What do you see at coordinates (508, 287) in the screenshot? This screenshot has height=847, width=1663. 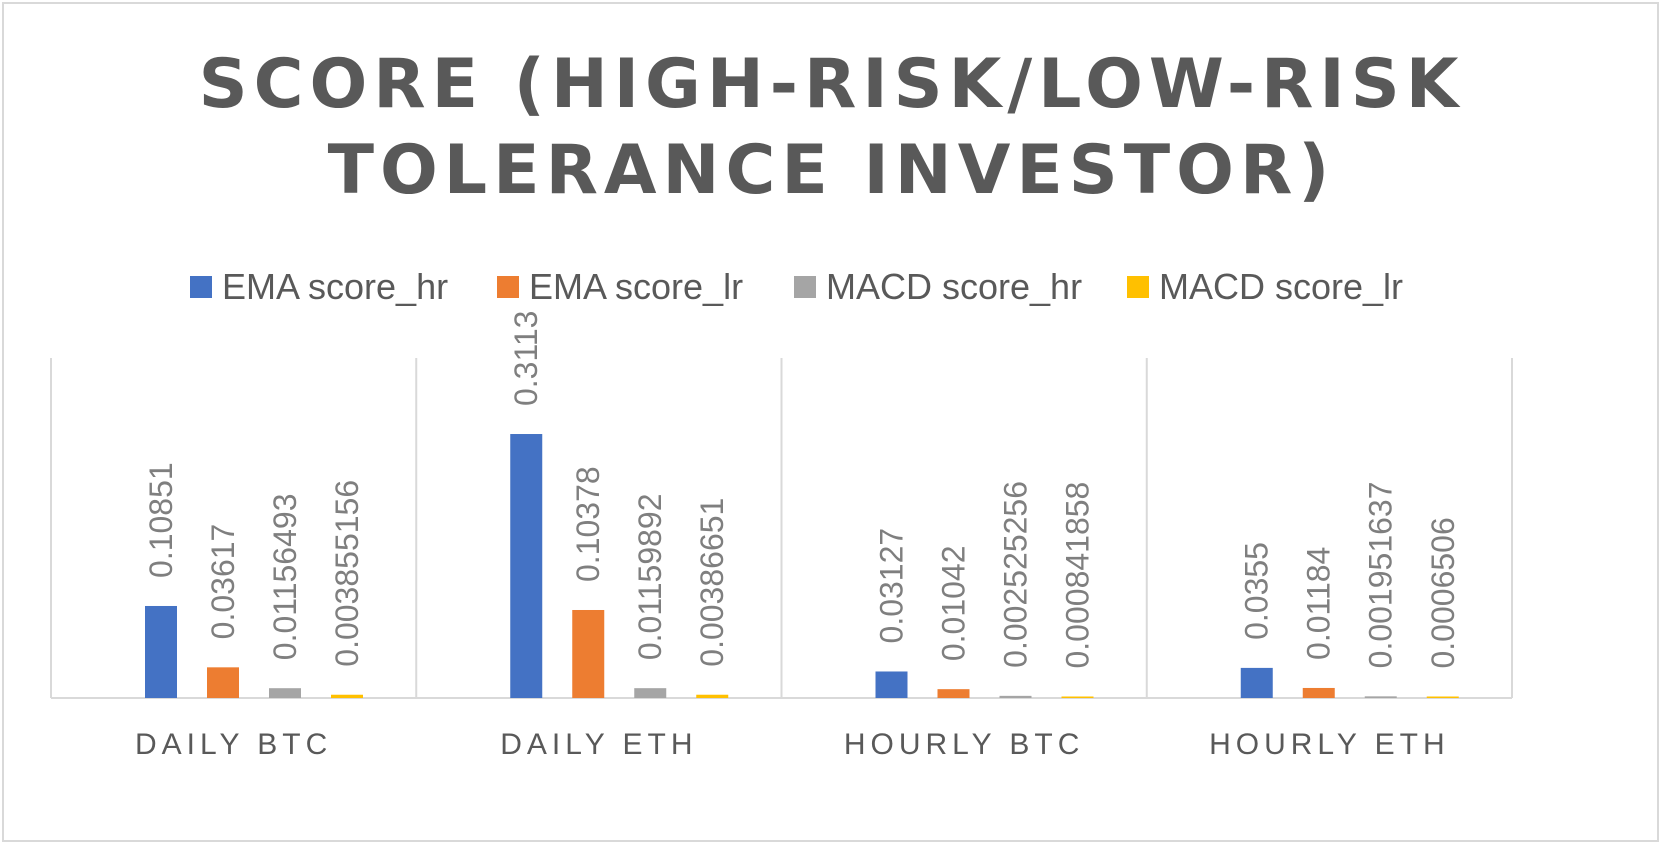 I see `legend-swatch-ema-score-lr` at bounding box center [508, 287].